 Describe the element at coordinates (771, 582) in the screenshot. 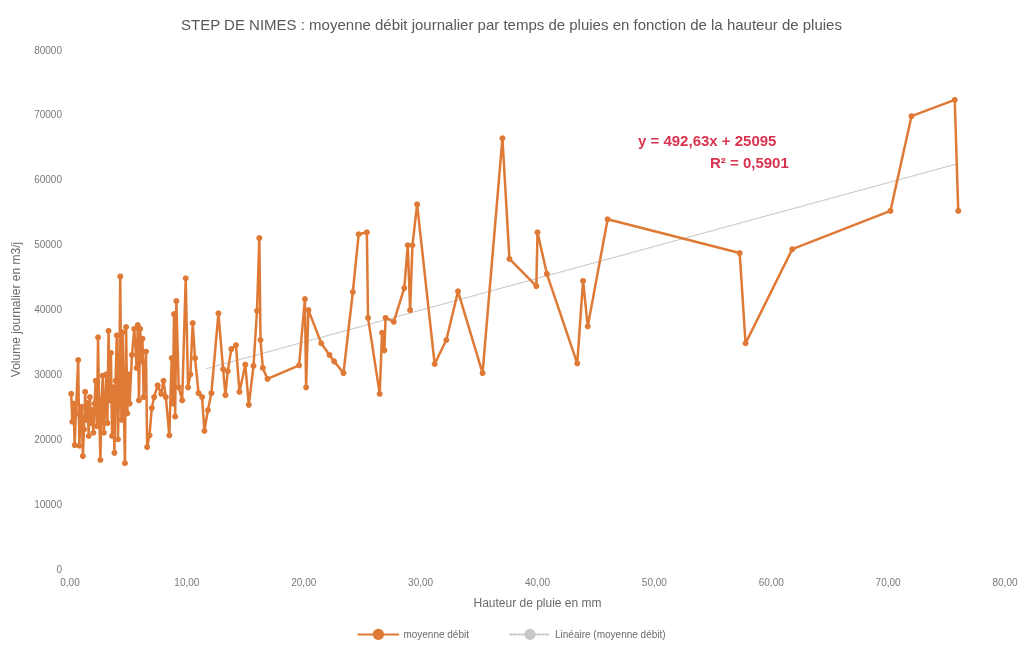

I see `x-tick-label: 60,00` at that location.